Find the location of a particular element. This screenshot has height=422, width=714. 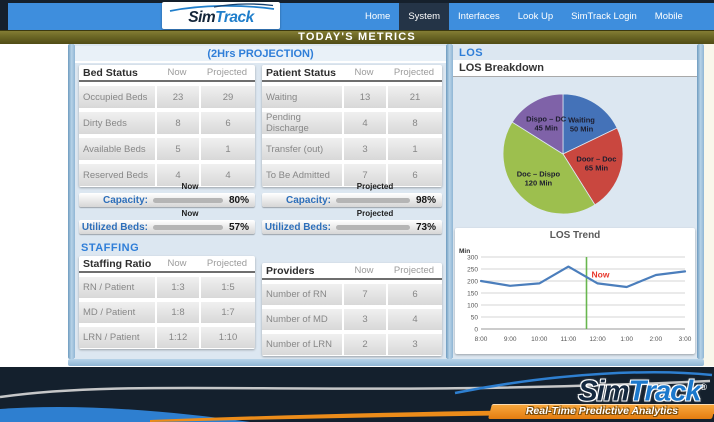

column-title: Providers is located at coordinates (290, 270).